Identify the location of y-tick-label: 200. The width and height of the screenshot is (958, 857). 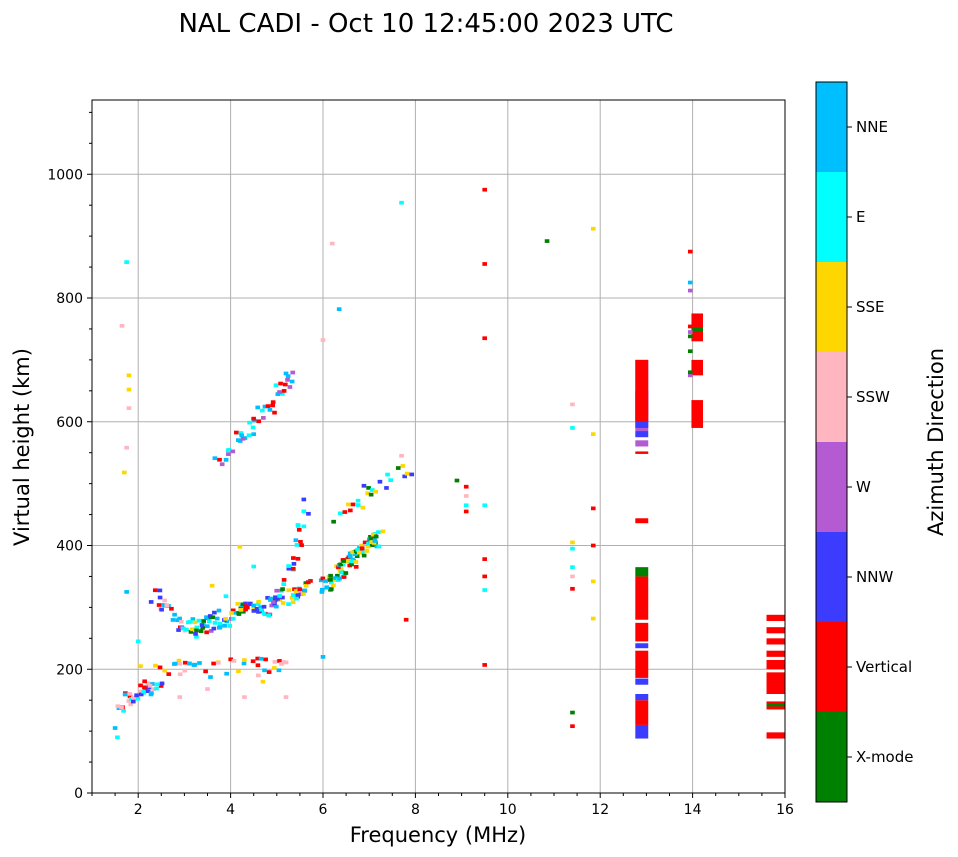
(69, 670).